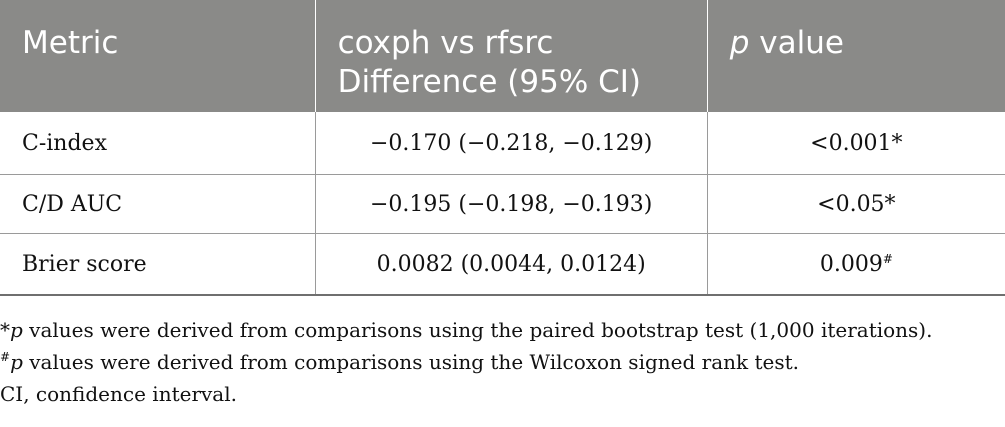 This screenshot has height=427, width=1005. I want to click on cell-metric: C/D AUC, so click(158, 204).